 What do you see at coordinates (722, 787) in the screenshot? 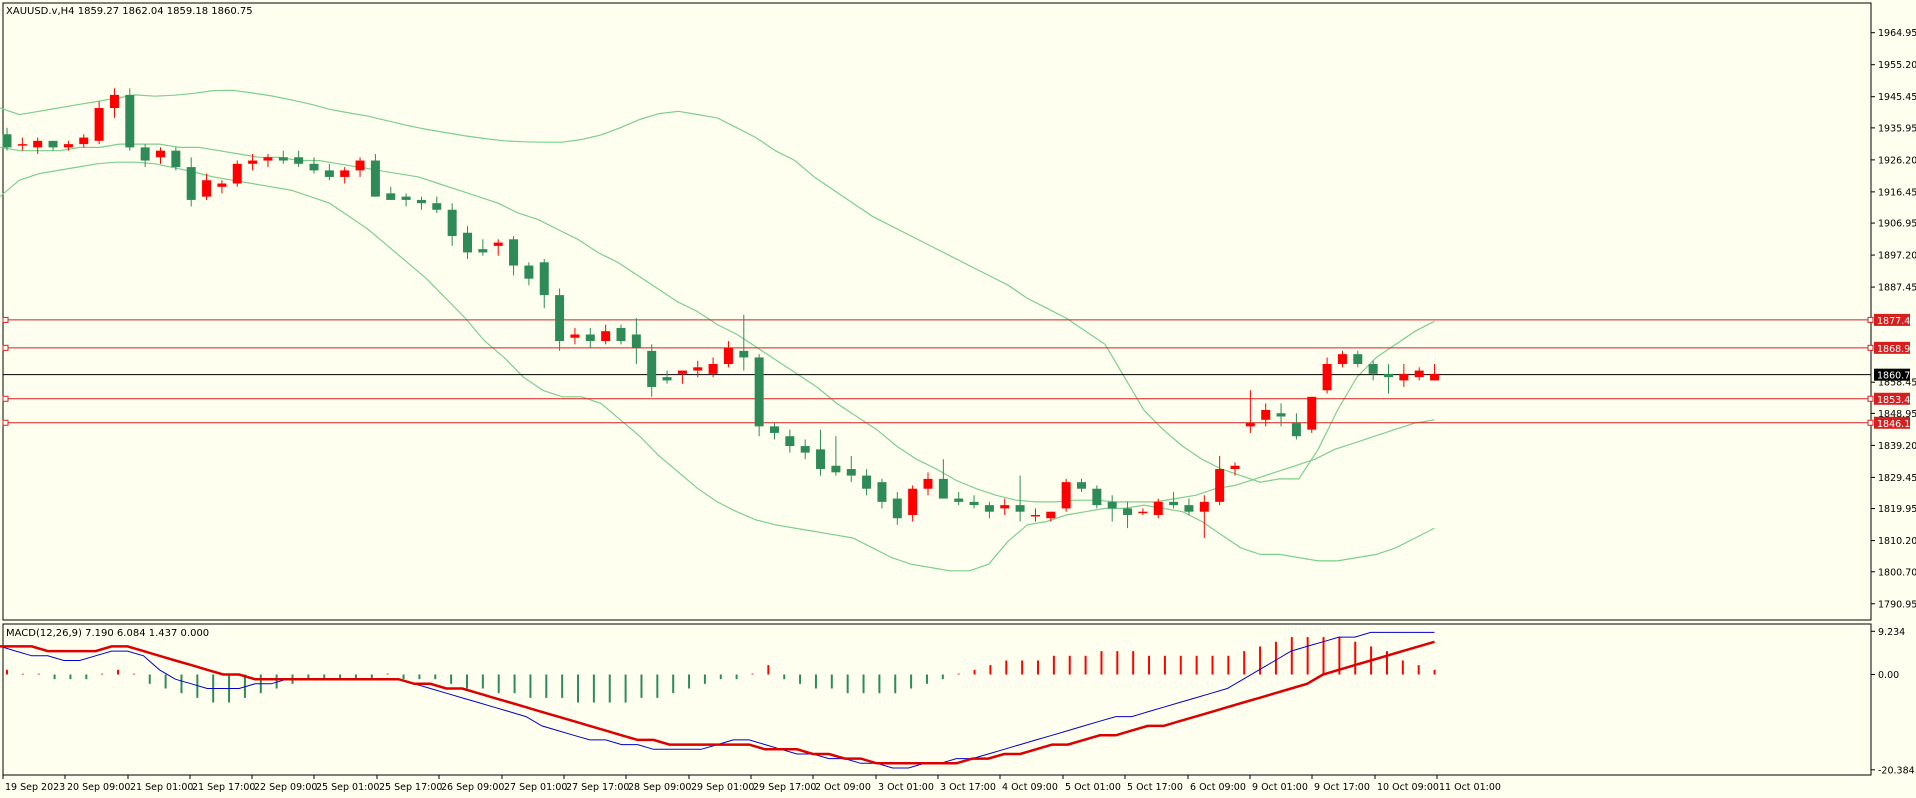
I see `x-tick-label: 29 Sep 01:00` at bounding box center [722, 787].